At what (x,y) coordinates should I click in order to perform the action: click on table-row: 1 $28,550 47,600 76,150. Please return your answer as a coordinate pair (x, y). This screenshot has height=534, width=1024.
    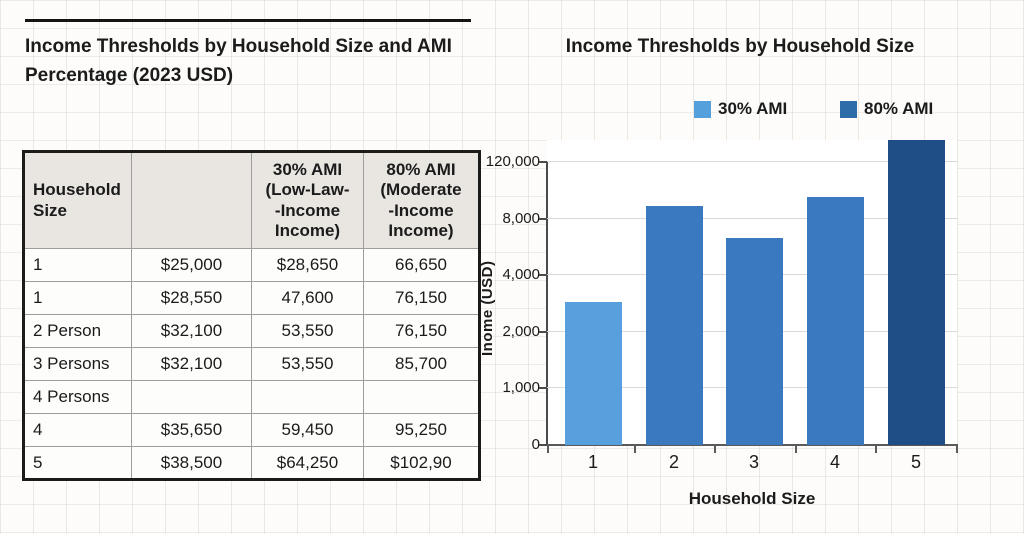
    Looking at the image, I should click on (251, 298).